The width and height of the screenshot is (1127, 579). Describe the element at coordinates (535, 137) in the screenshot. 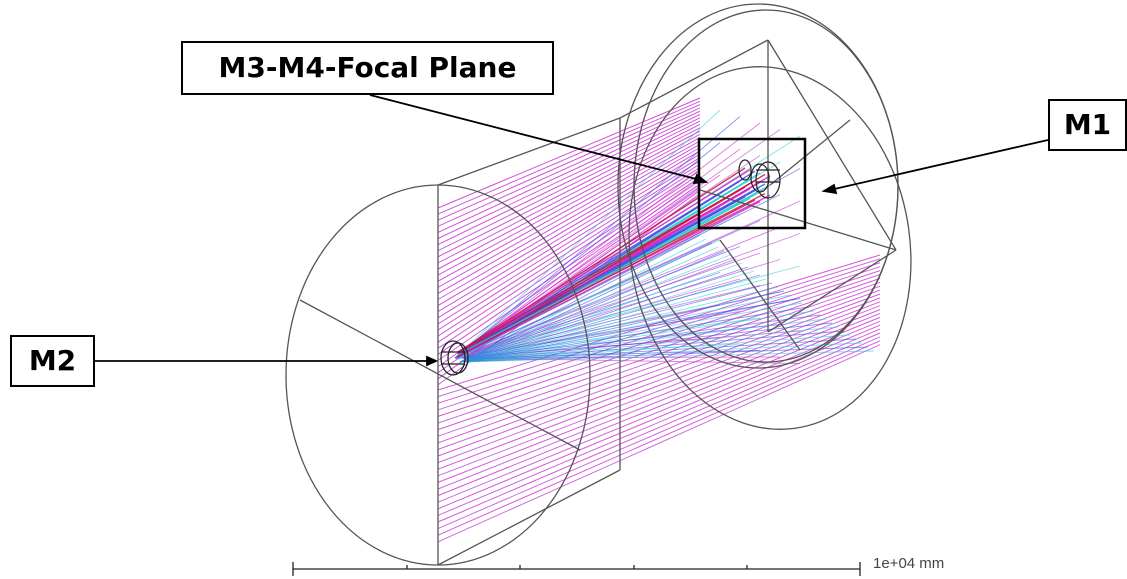

I see `m3-leader-line` at that location.